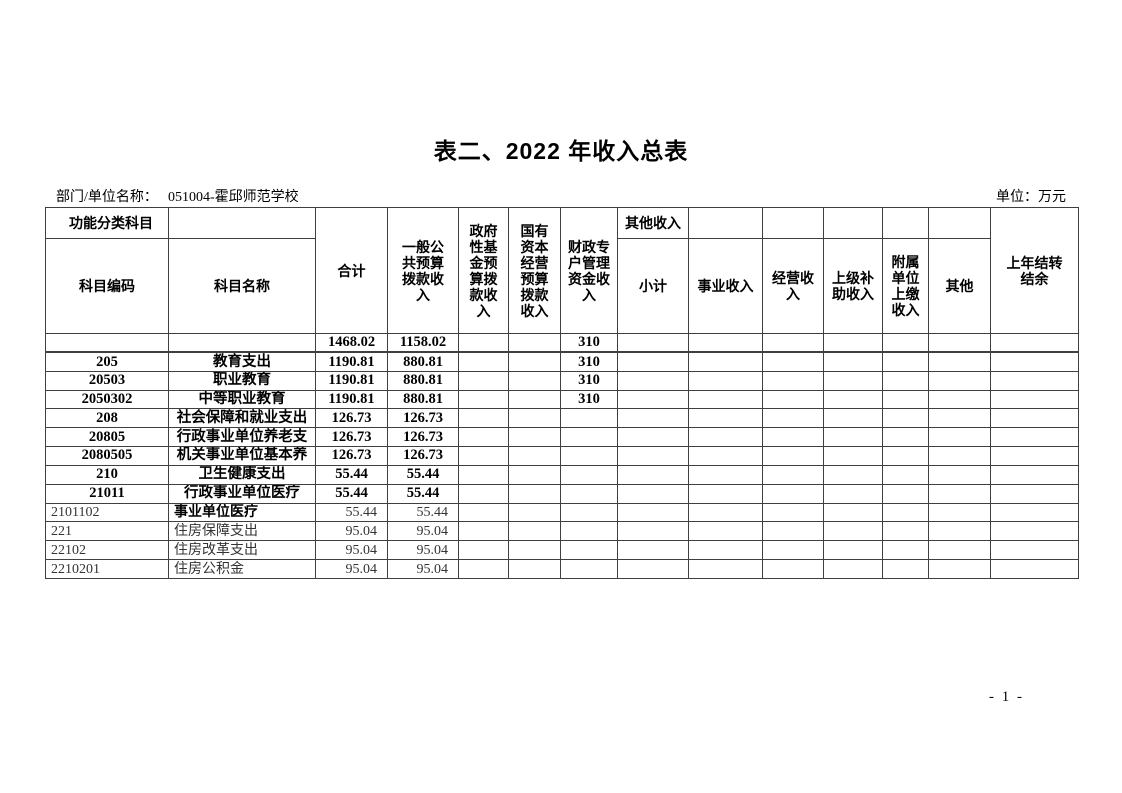 This screenshot has height=793, width=1122. What do you see at coordinates (562, 343) in the screenshot?
I see `table-row: 1468.02 1158.02 310` at bounding box center [562, 343].